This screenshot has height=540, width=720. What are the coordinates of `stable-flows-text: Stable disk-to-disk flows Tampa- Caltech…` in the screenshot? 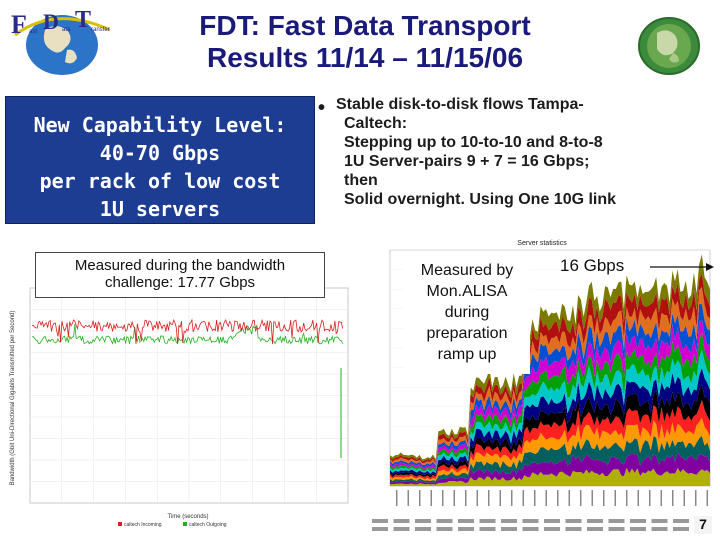 It's located at (526, 152).